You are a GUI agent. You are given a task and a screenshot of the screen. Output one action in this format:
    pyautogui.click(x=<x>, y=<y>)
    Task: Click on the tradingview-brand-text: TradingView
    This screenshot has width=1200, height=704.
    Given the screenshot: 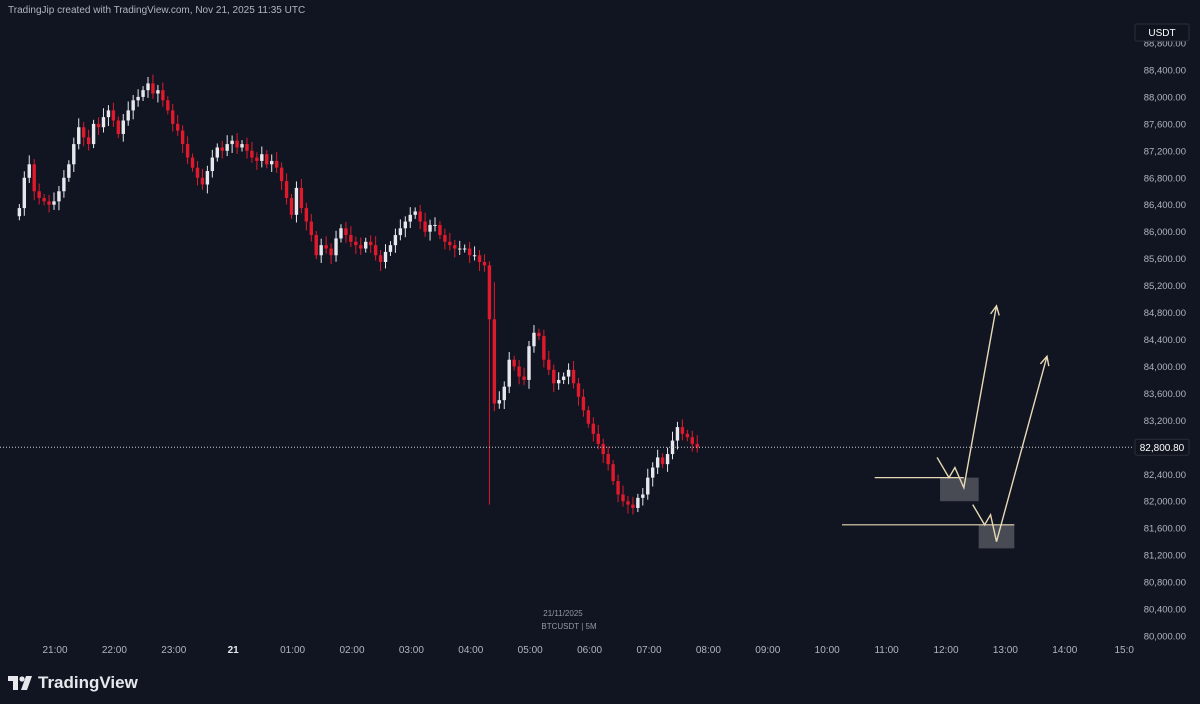 What is the action you would take?
    pyautogui.click(x=88, y=682)
    